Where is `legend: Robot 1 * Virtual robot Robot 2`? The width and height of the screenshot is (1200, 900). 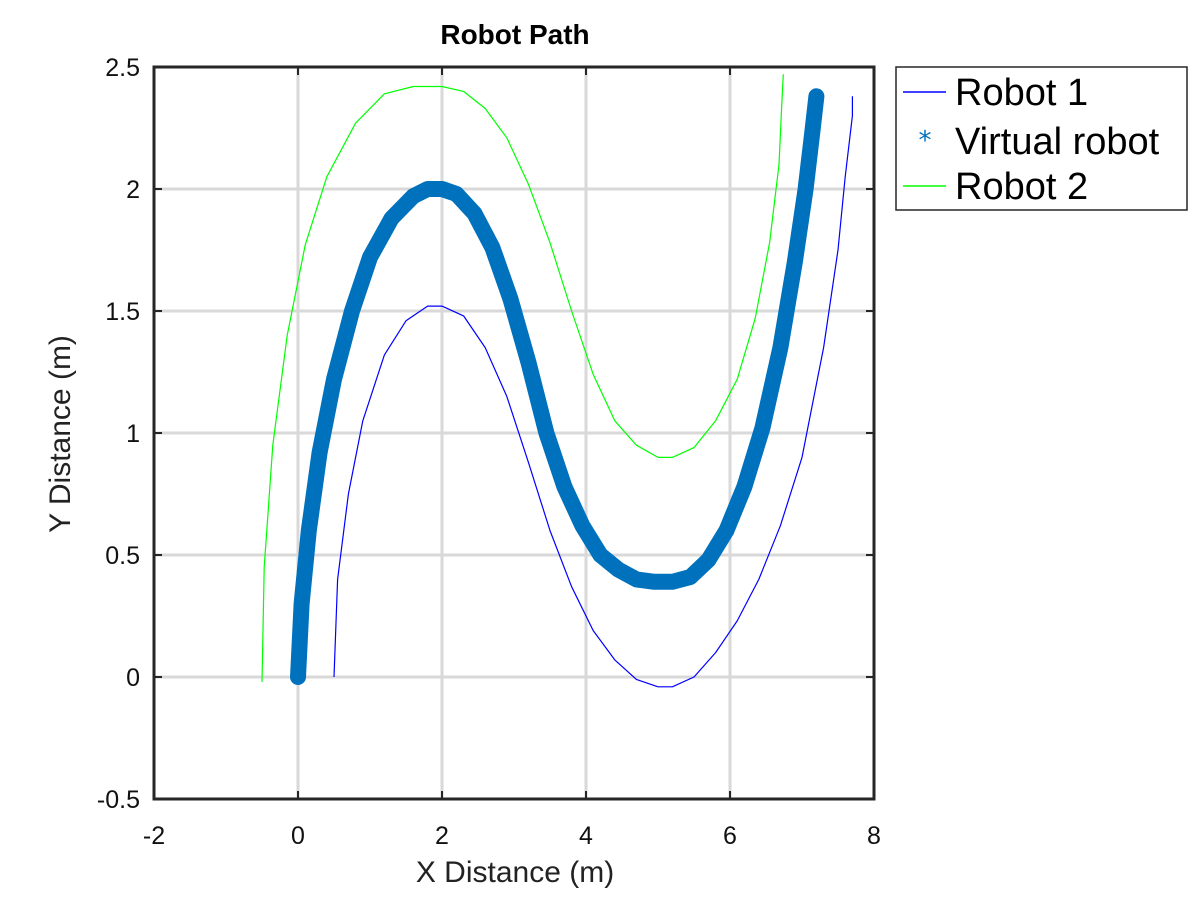
legend: Robot 1 * Virtual robot Robot 2 is located at coordinates (1041, 138).